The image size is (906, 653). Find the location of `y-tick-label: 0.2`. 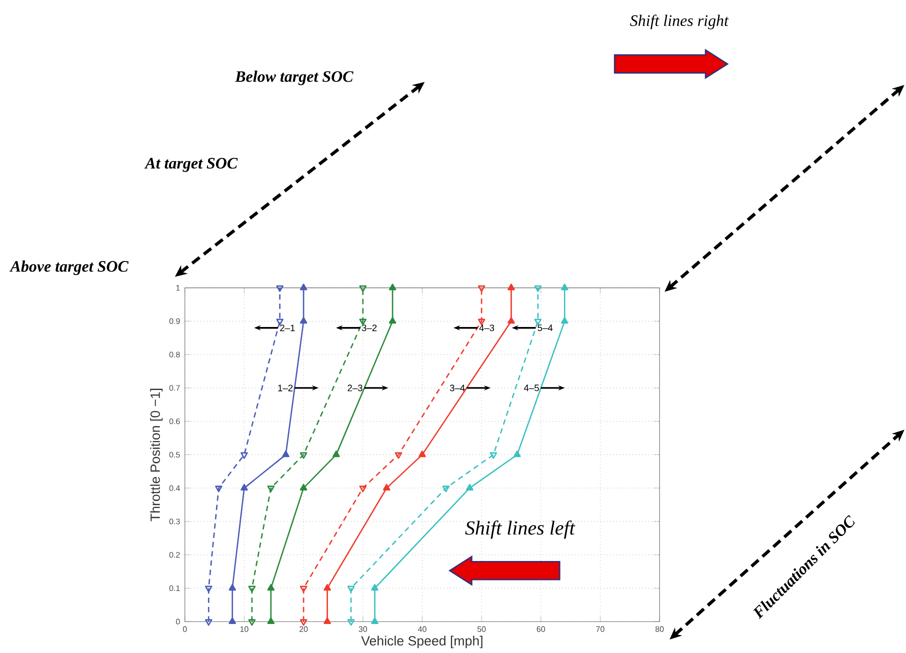

y-tick-label: 0.2 is located at coordinates (174, 555).